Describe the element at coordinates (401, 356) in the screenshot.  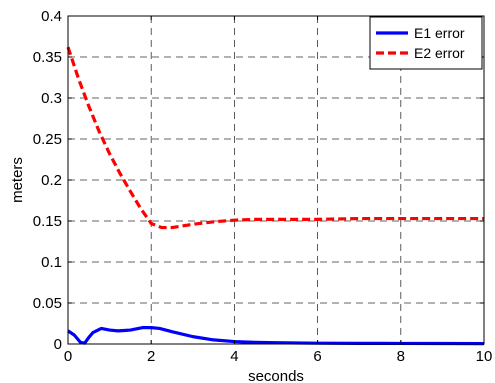
I see `x-tick-label: 8` at that location.